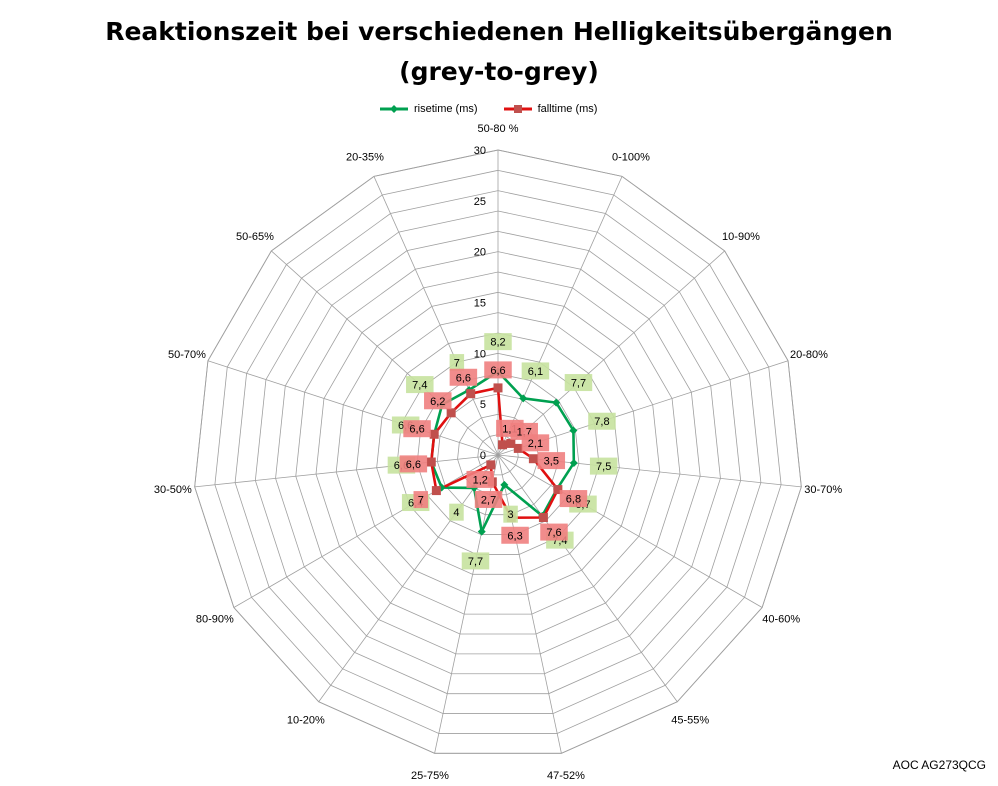 The height and width of the screenshot is (786, 998). Describe the element at coordinates (741, 237) in the screenshot. I see `category-label: 10-90%` at that location.